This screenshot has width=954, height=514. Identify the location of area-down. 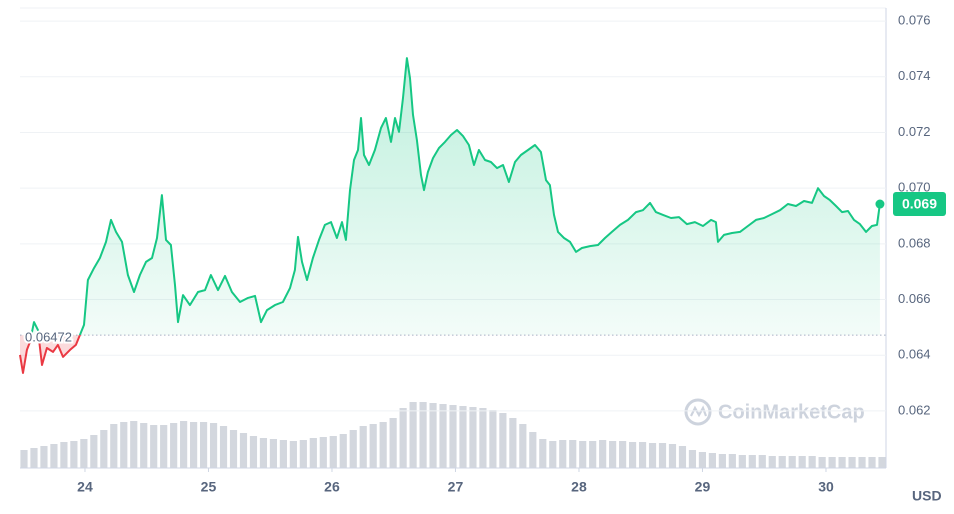
(50, 354).